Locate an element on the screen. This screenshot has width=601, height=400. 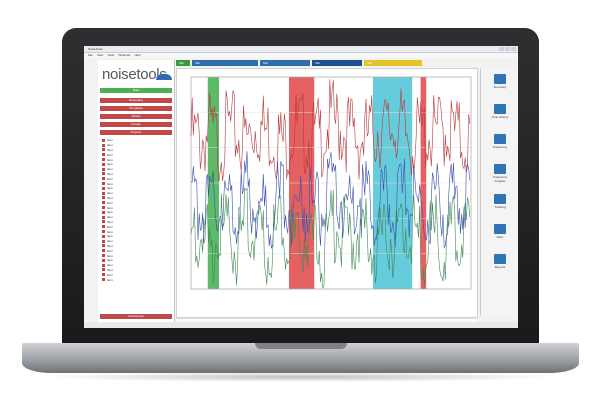
menu-help: Help is located at coordinates (137, 55).